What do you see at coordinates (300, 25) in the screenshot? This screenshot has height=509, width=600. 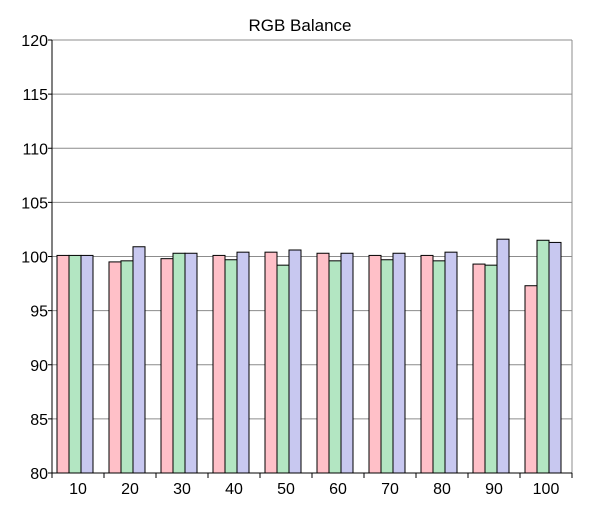 I see `chart-title: RGB Balance` at bounding box center [300, 25].